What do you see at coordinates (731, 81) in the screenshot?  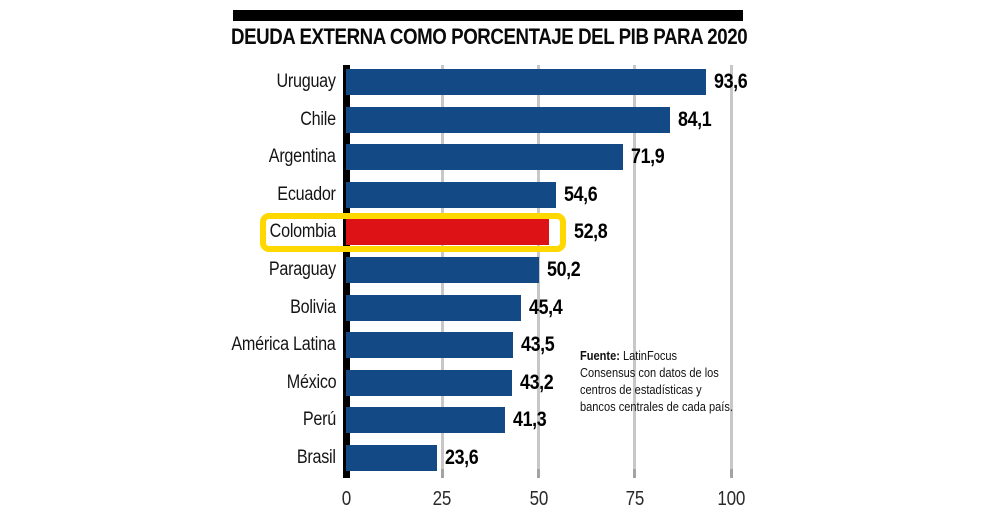 I see `value-label-text: 93,6` at bounding box center [731, 81].